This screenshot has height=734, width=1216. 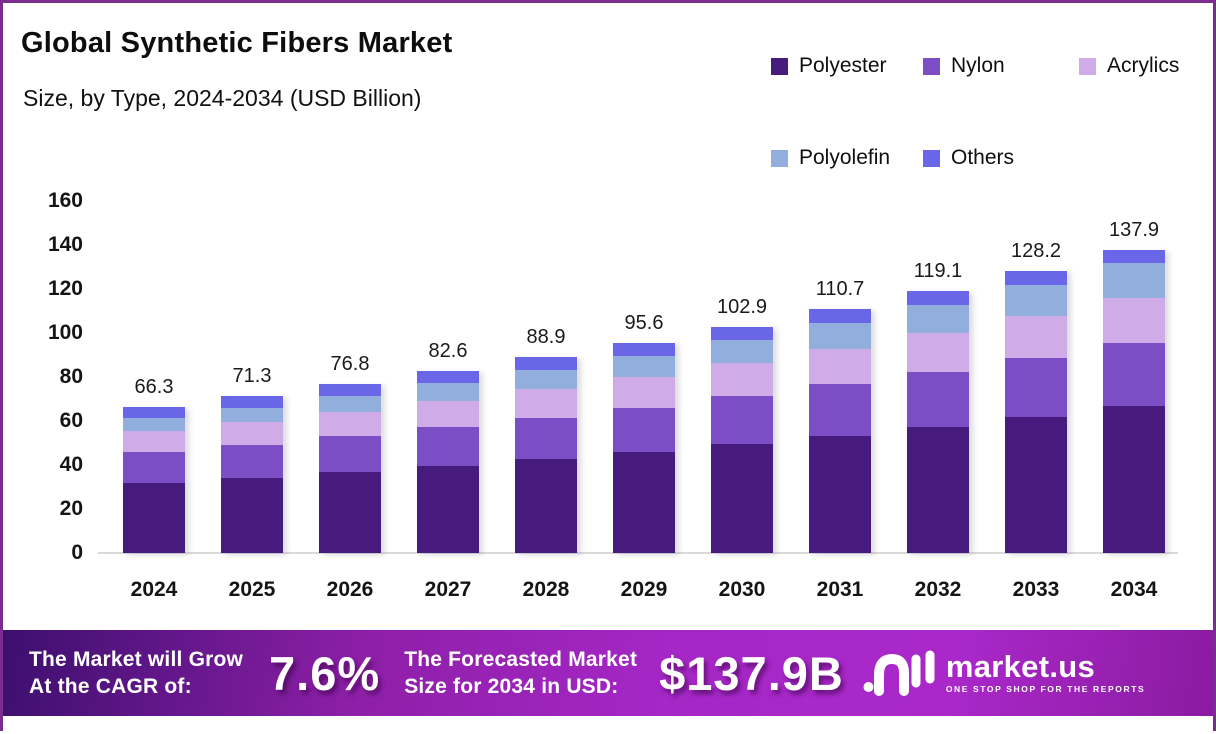 I want to click on bar-2027, so click(x=448, y=462).